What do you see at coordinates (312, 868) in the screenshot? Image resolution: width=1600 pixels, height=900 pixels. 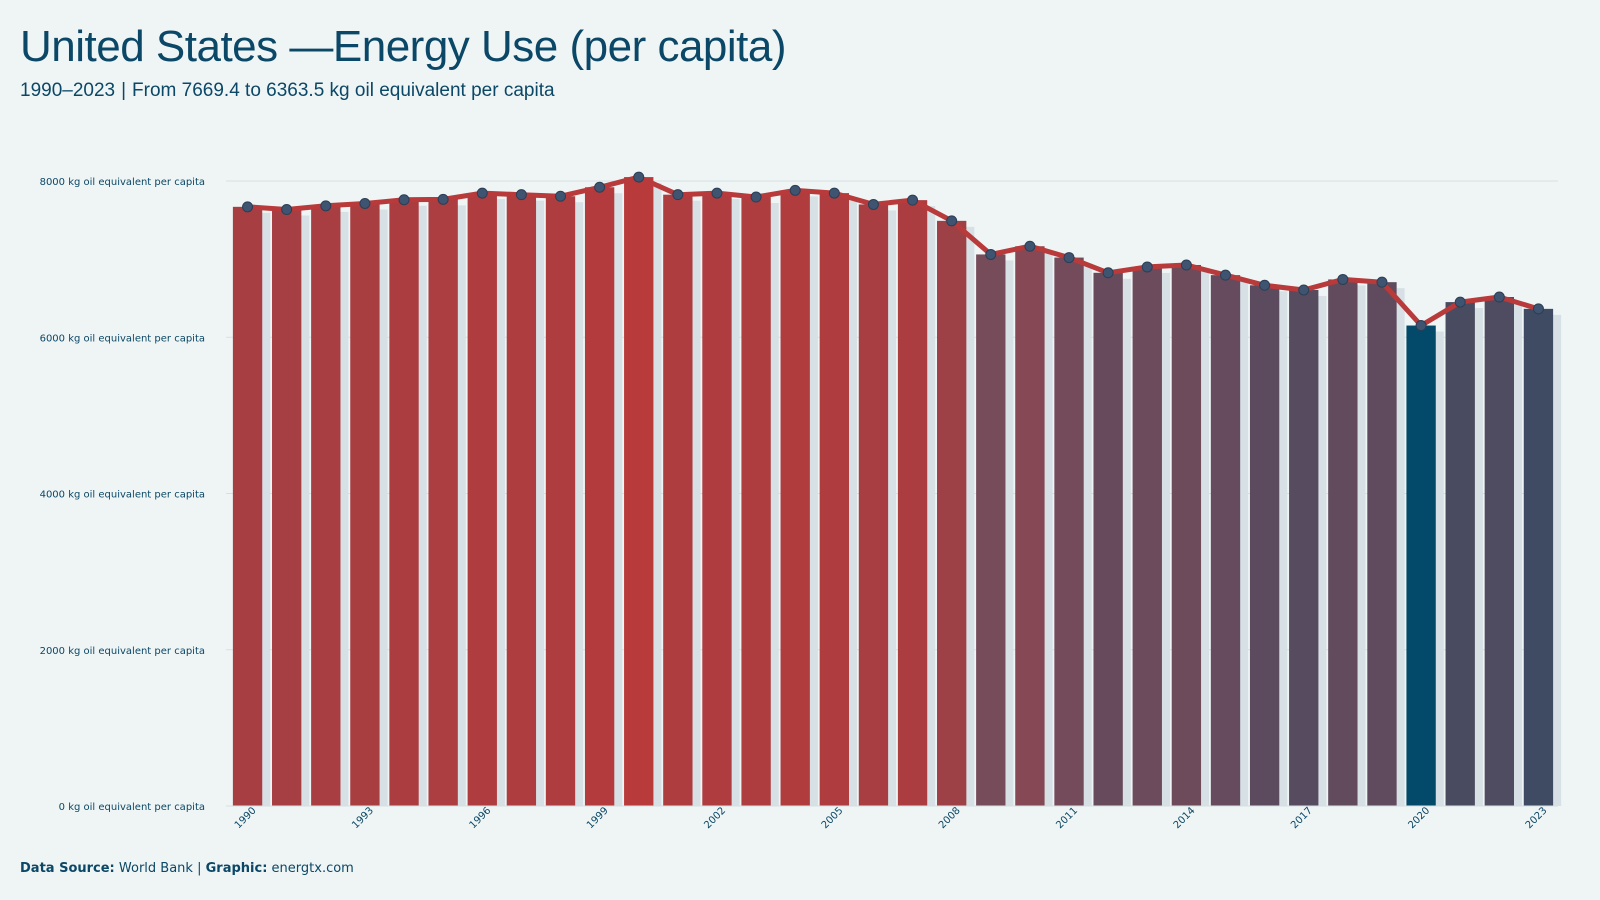 I see `graphic-value: energtx.com` at bounding box center [312, 868].